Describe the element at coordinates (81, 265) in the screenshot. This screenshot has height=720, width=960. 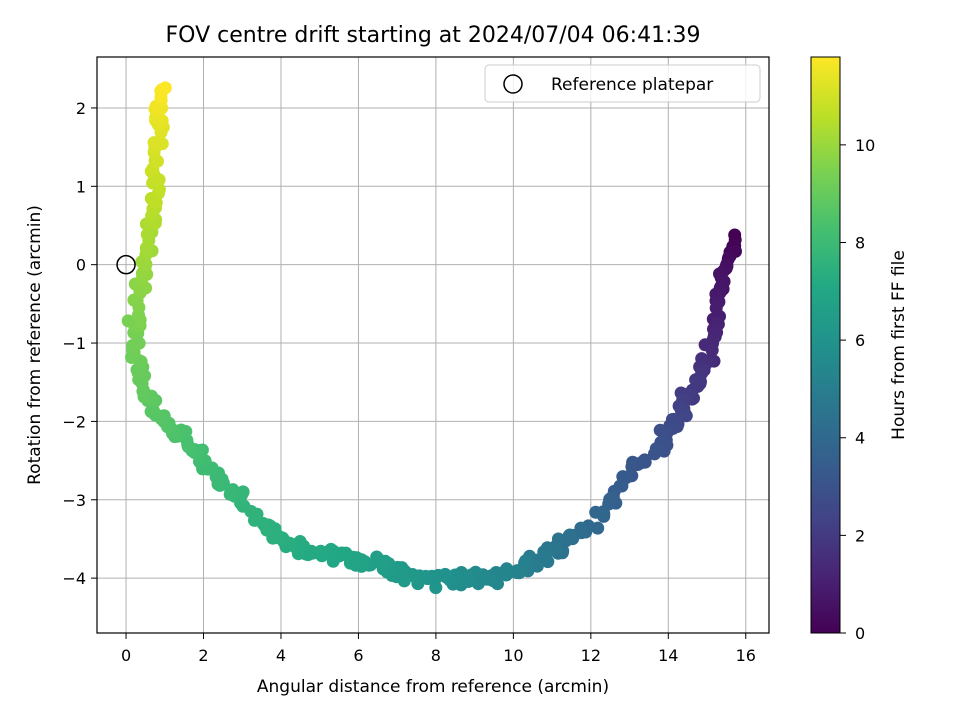
I see `y-tick-label: 0` at that location.